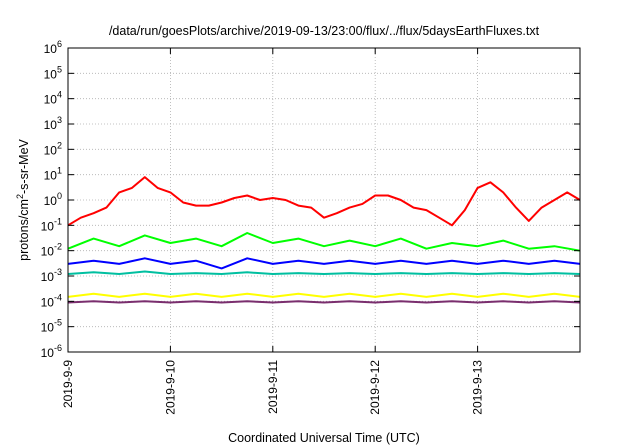  Describe the element at coordinates (59, 44) in the screenshot. I see `y-tick-label-exp: 6` at that location.